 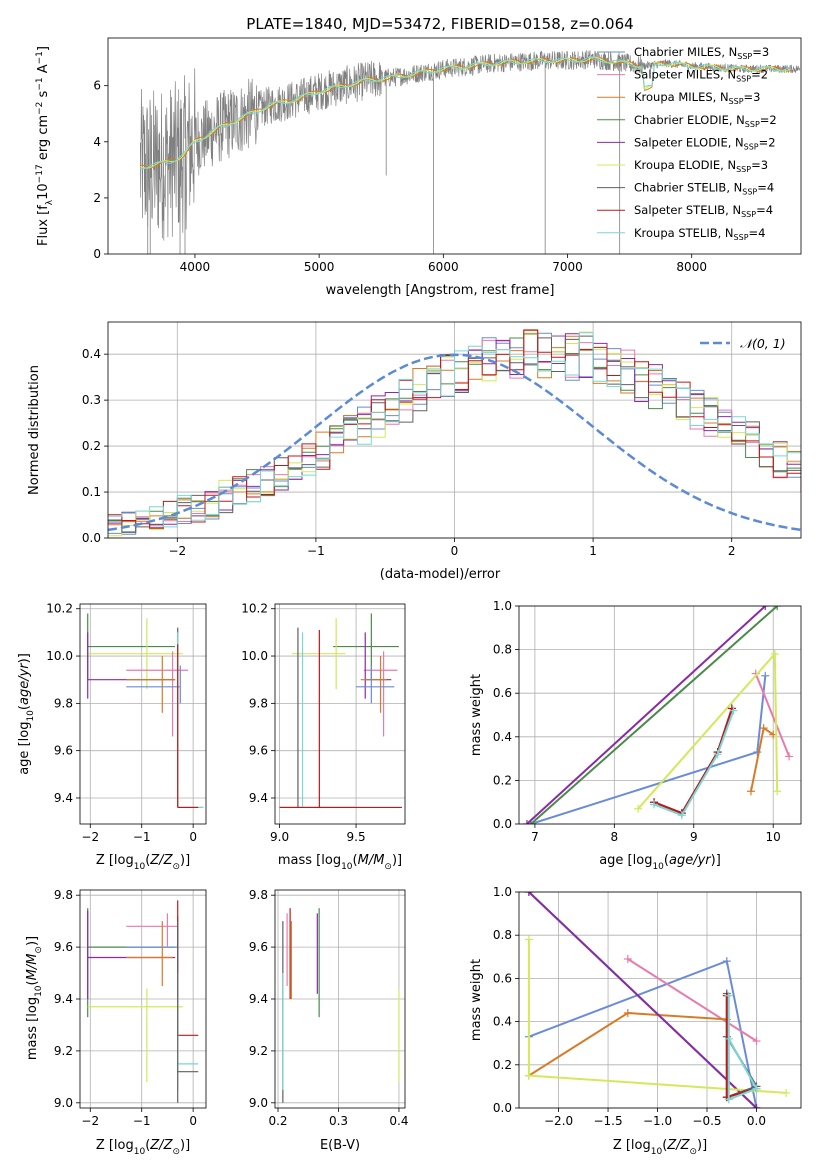 I want to click on legend-label-kroupa_stelib: Kroupa STELIB, NSSP=4, so click(x=699, y=234).